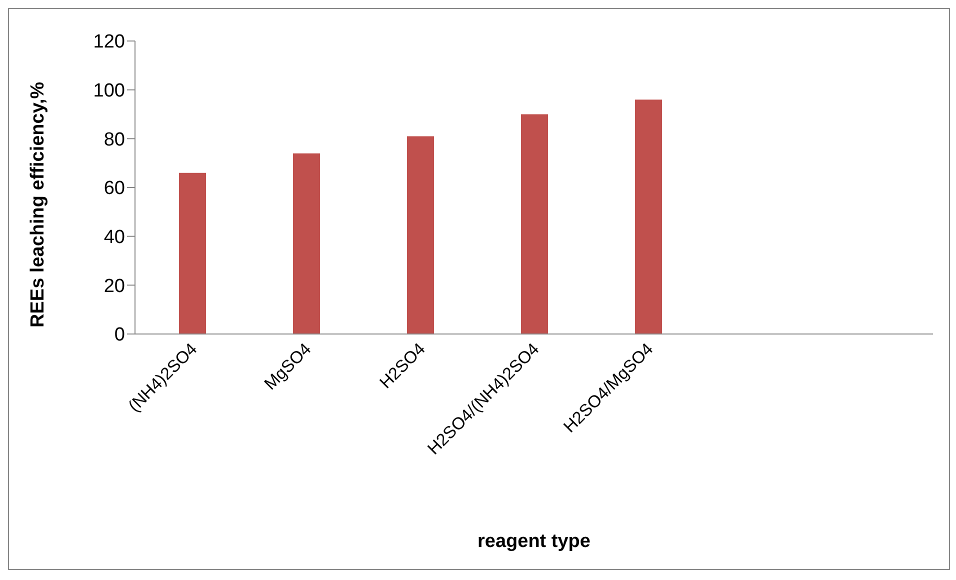 This screenshot has width=956, height=580. What do you see at coordinates (38, 205) in the screenshot?
I see `y-axis-title: REEs leaching efficiency,%` at bounding box center [38, 205].